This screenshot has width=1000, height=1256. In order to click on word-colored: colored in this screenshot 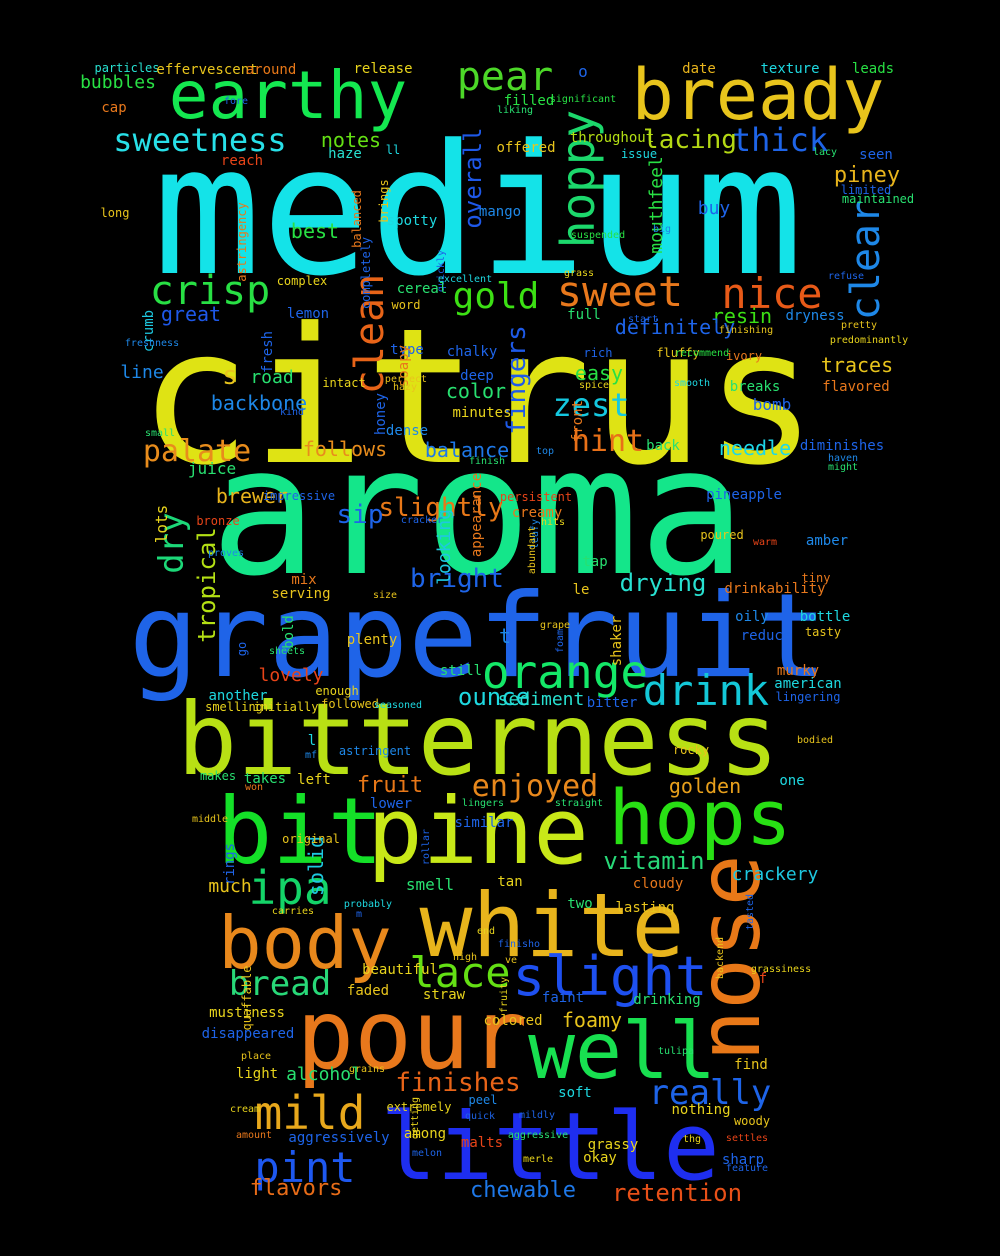, I will do `click(513, 1021)`.